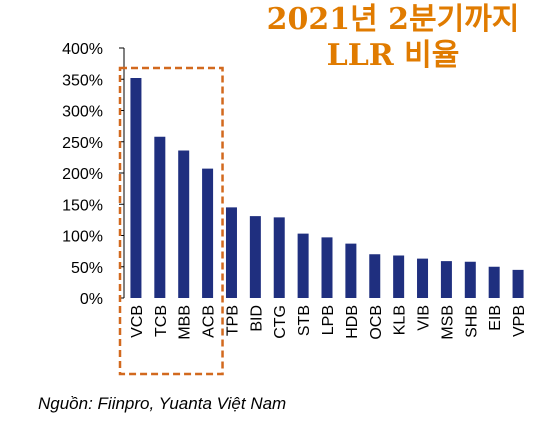 The image size is (557, 427). What do you see at coordinates (375, 276) in the screenshot?
I see `bar-ocb` at bounding box center [375, 276].